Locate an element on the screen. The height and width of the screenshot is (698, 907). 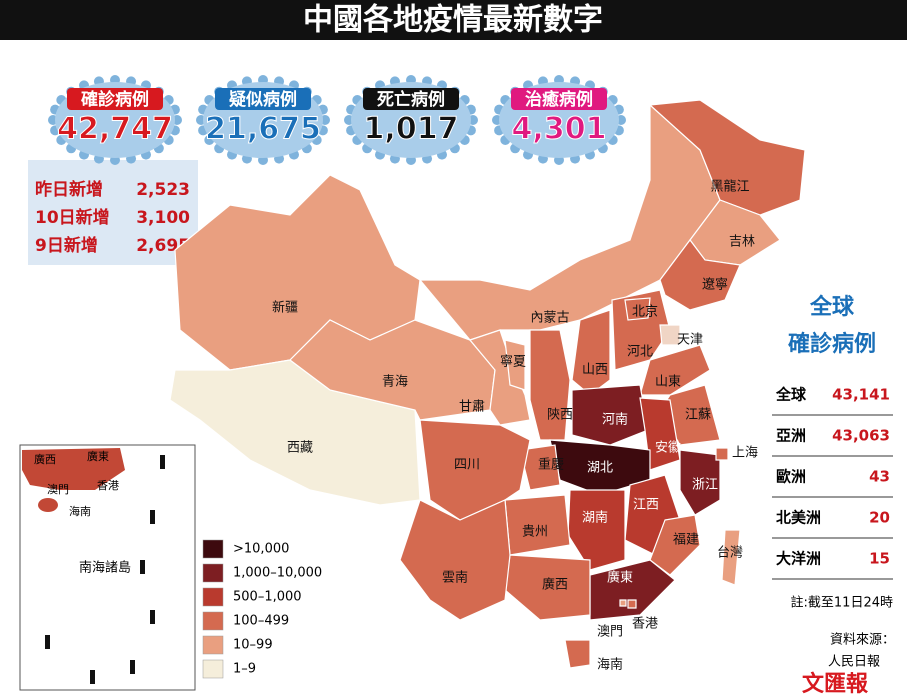
daily-value: 2,523 is located at coordinates (163, 190).